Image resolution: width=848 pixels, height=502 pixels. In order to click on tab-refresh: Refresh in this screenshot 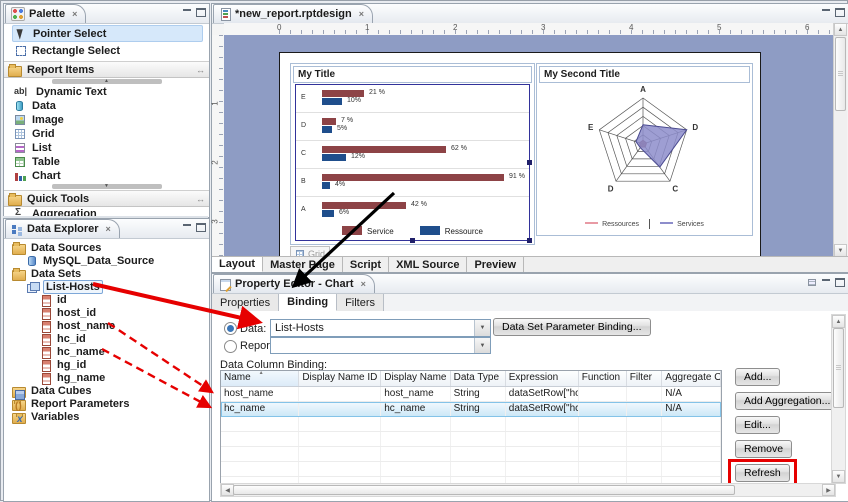, I will do `click(762, 473)`.